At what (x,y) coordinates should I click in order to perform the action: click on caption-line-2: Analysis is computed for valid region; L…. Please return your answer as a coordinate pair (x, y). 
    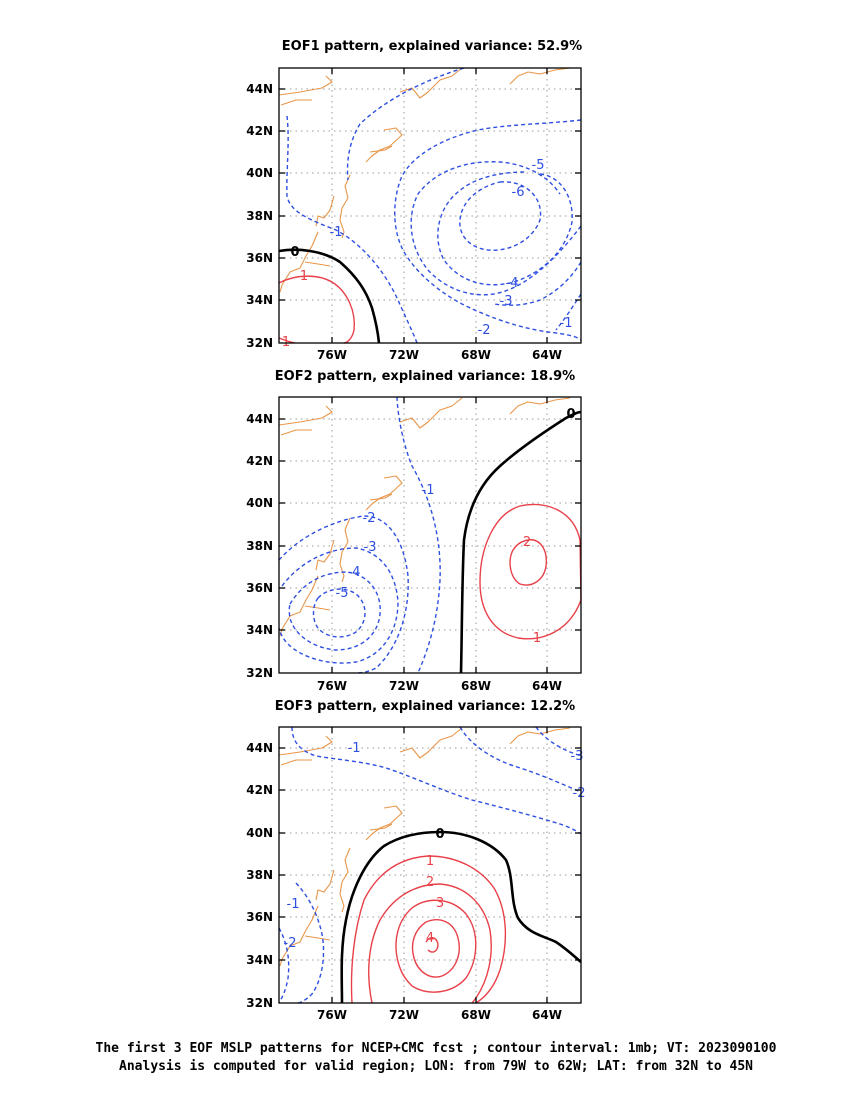
    Looking at the image, I should click on (436, 1066).